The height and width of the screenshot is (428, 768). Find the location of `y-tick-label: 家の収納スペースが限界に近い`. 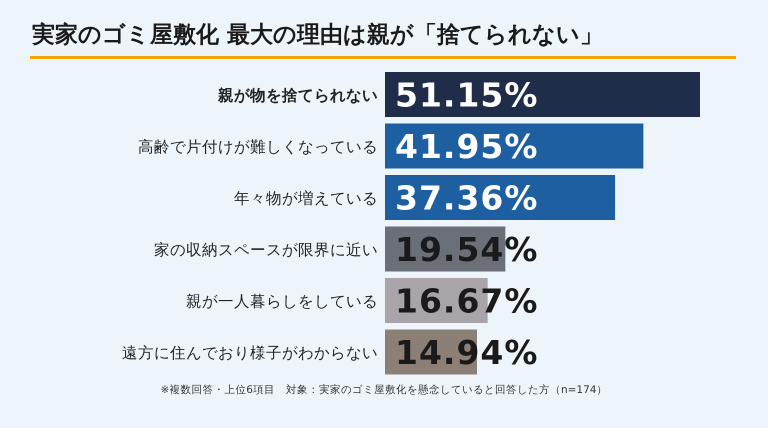

y-tick-label: 家の収納スペースが限界に近い is located at coordinates (266, 250).